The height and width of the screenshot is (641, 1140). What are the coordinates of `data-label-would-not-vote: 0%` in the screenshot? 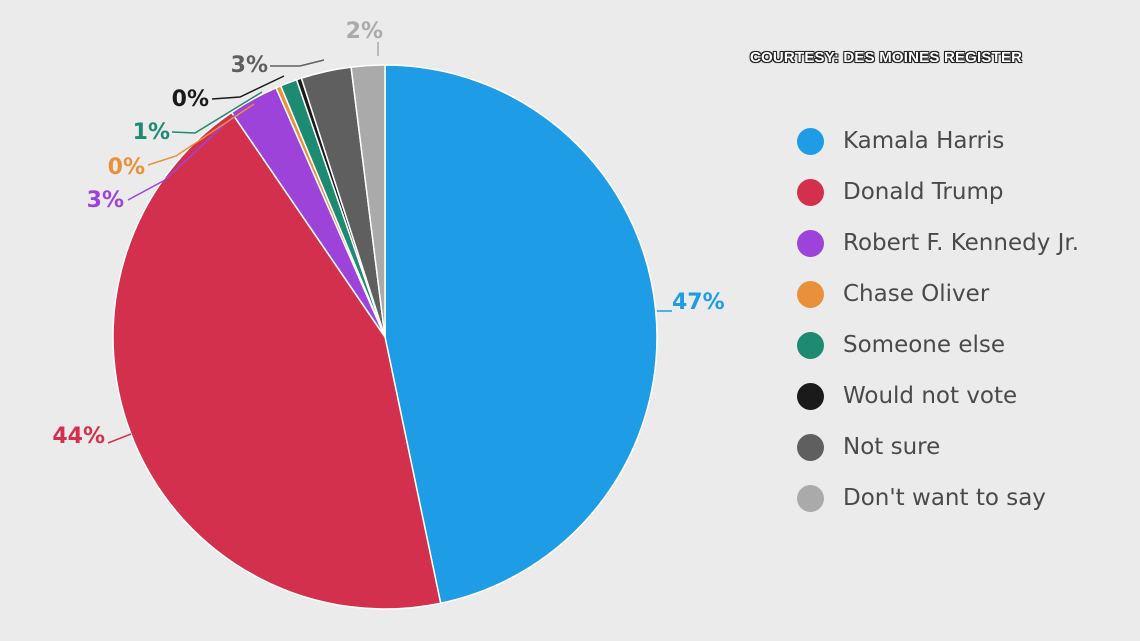 It's located at (190, 99).